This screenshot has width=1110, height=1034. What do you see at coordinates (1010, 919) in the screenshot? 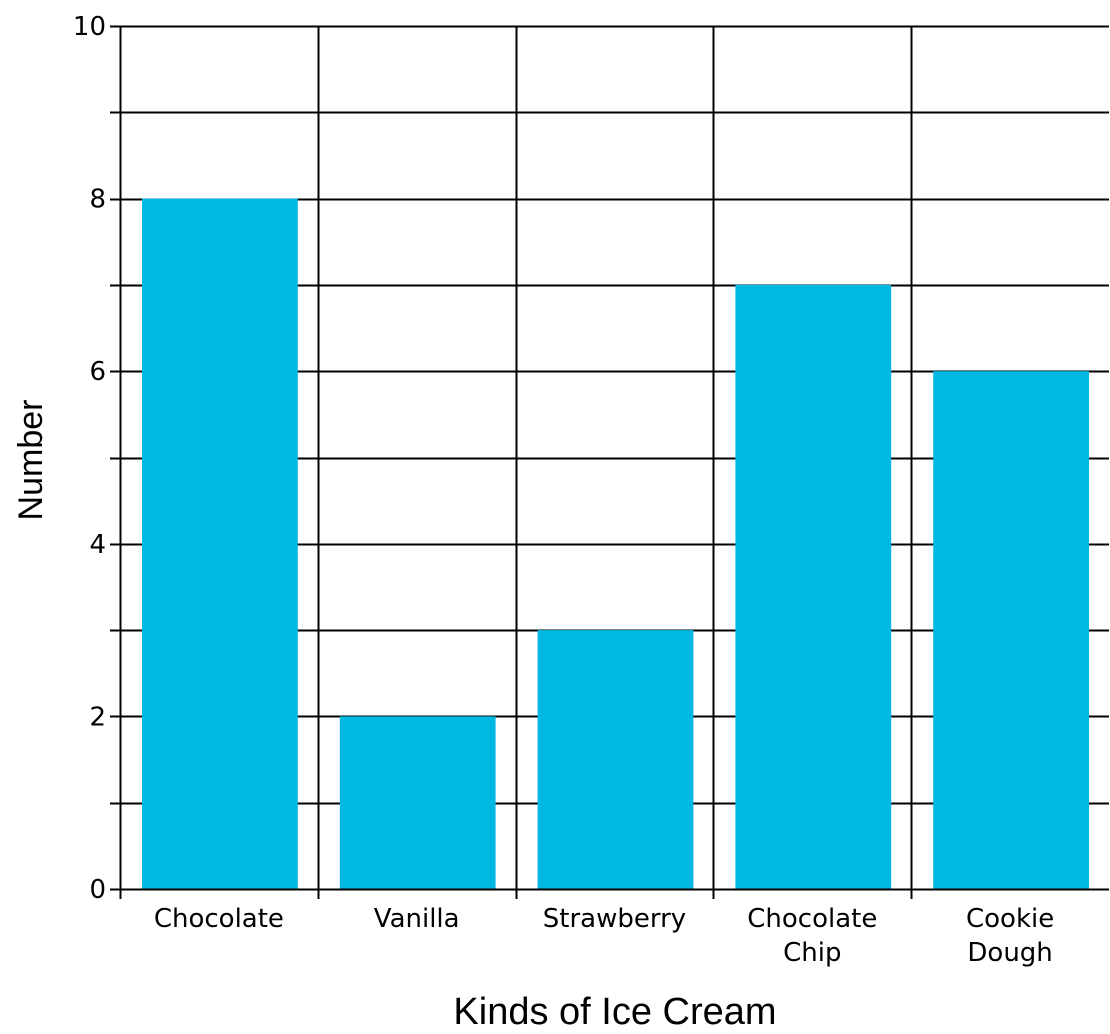
I see `x-category-label-line: Cookie` at bounding box center [1010, 919].